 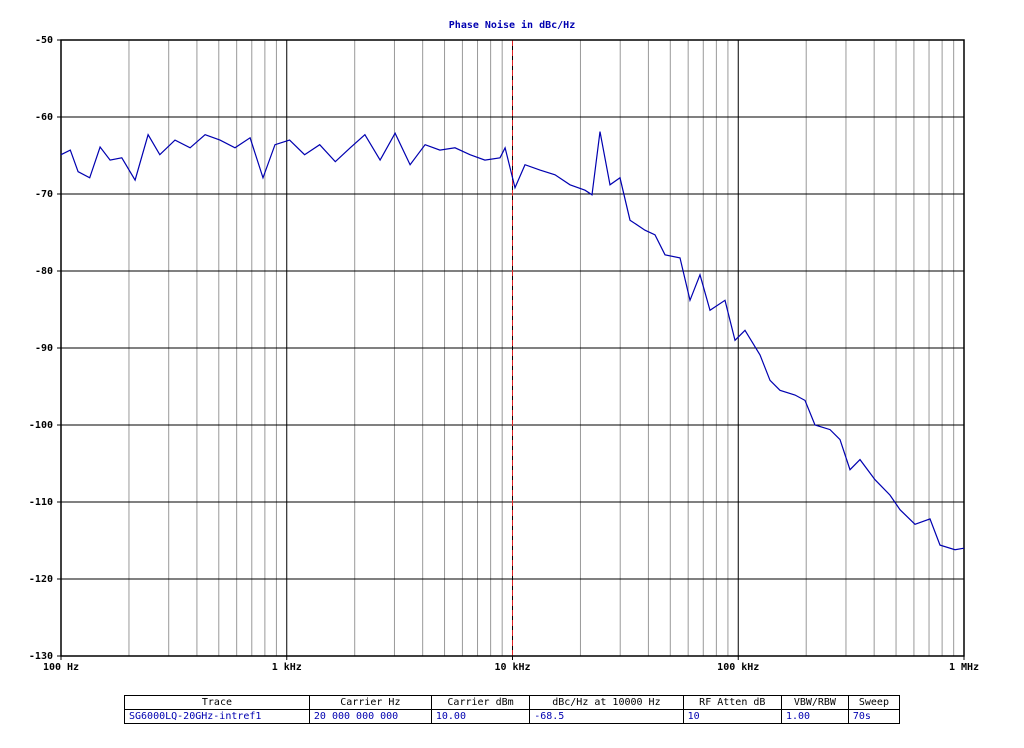 I want to click on table-cell: 1.00, so click(x=814, y=716).